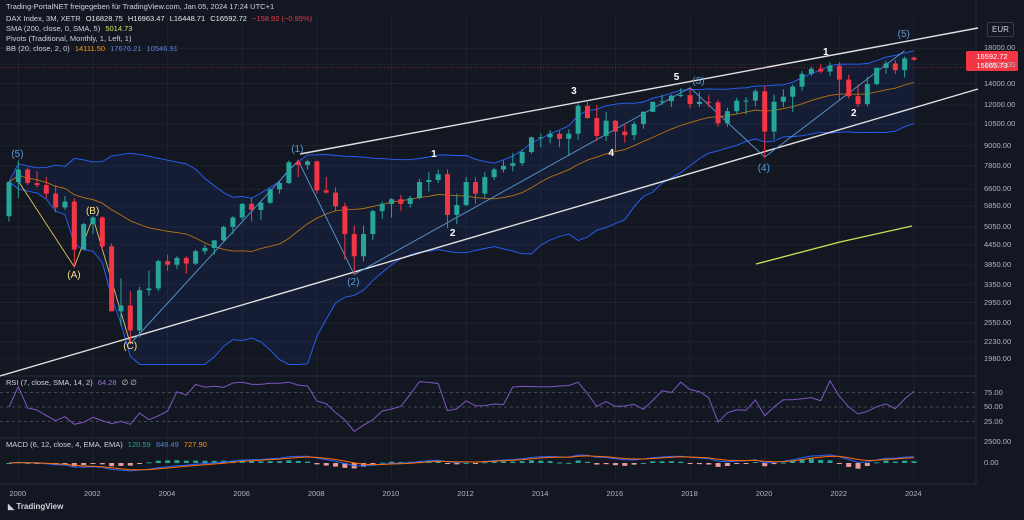 This screenshot has width=1024, height=520. Describe the element at coordinates (1000, 48) in the screenshot. I see `price-tick-label: 18000.00` at that location.